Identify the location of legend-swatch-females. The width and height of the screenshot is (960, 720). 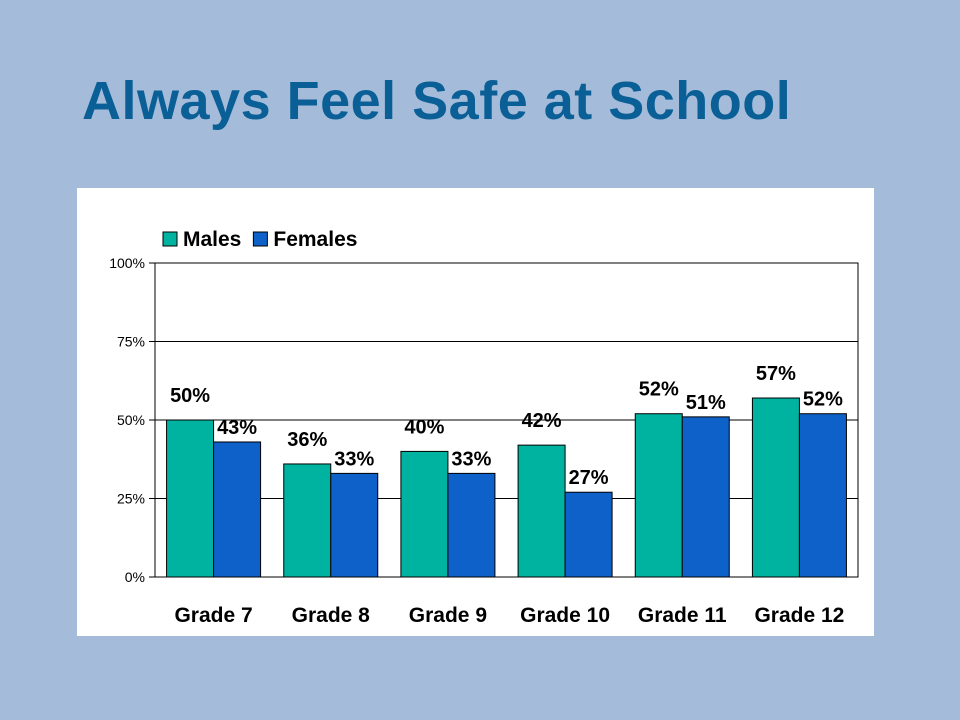
(260, 239).